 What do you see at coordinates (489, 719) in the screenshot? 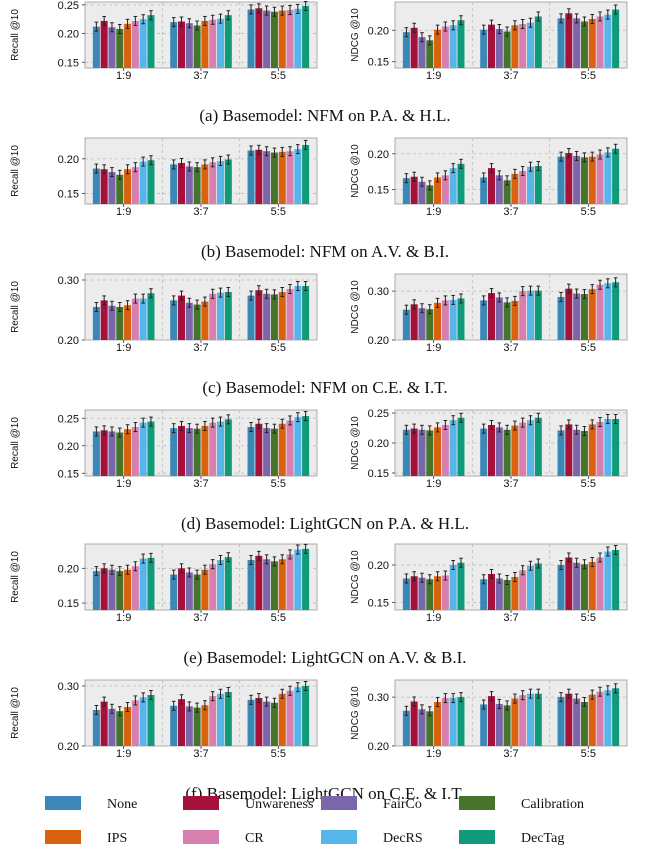
I see `panel-5-right: 0.20 0.30 1:9 3:7 5:5 NDCG @10` at bounding box center [489, 719].